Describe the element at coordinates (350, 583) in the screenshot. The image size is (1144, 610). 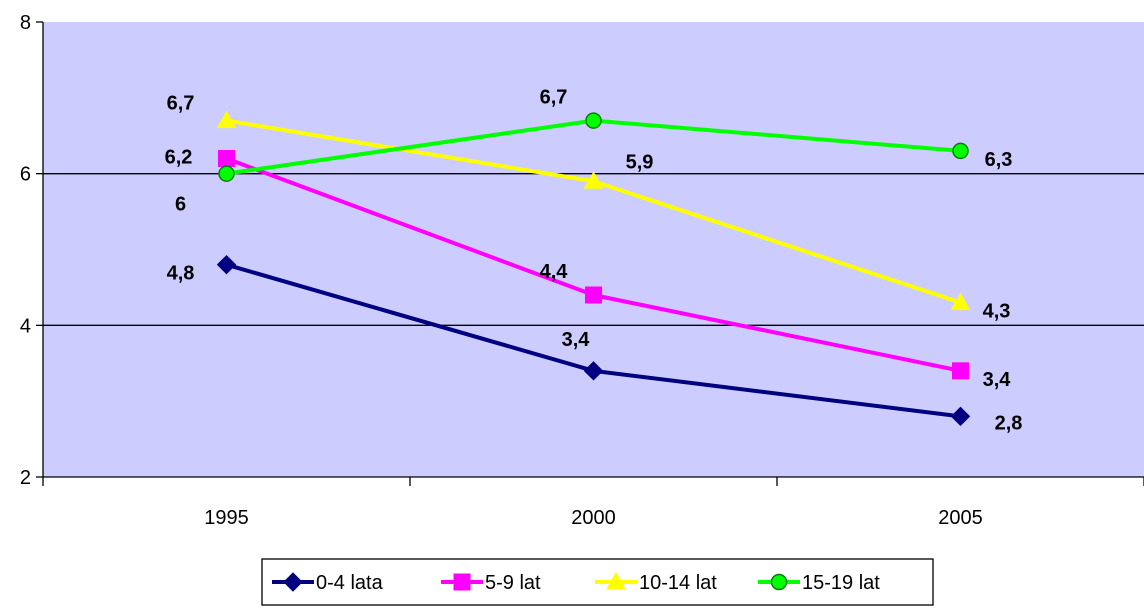
I see `legend-label-0-4-lata: 0-4 lata` at that location.